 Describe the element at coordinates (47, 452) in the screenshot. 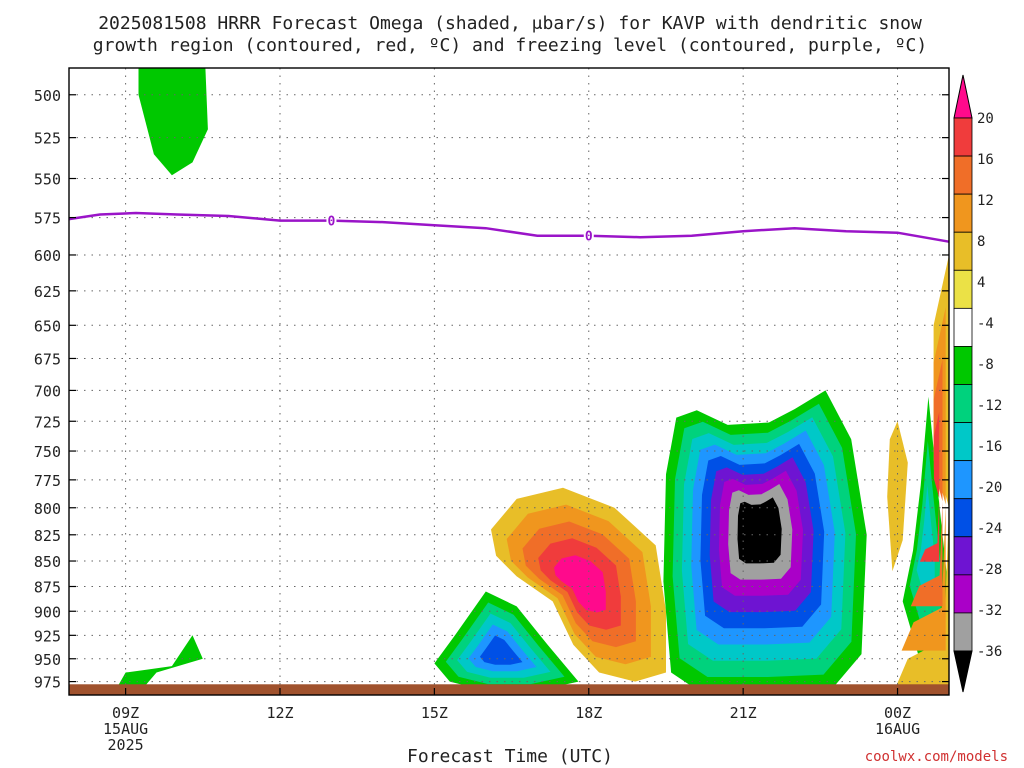

I see `y-tick-label: 750` at that location.